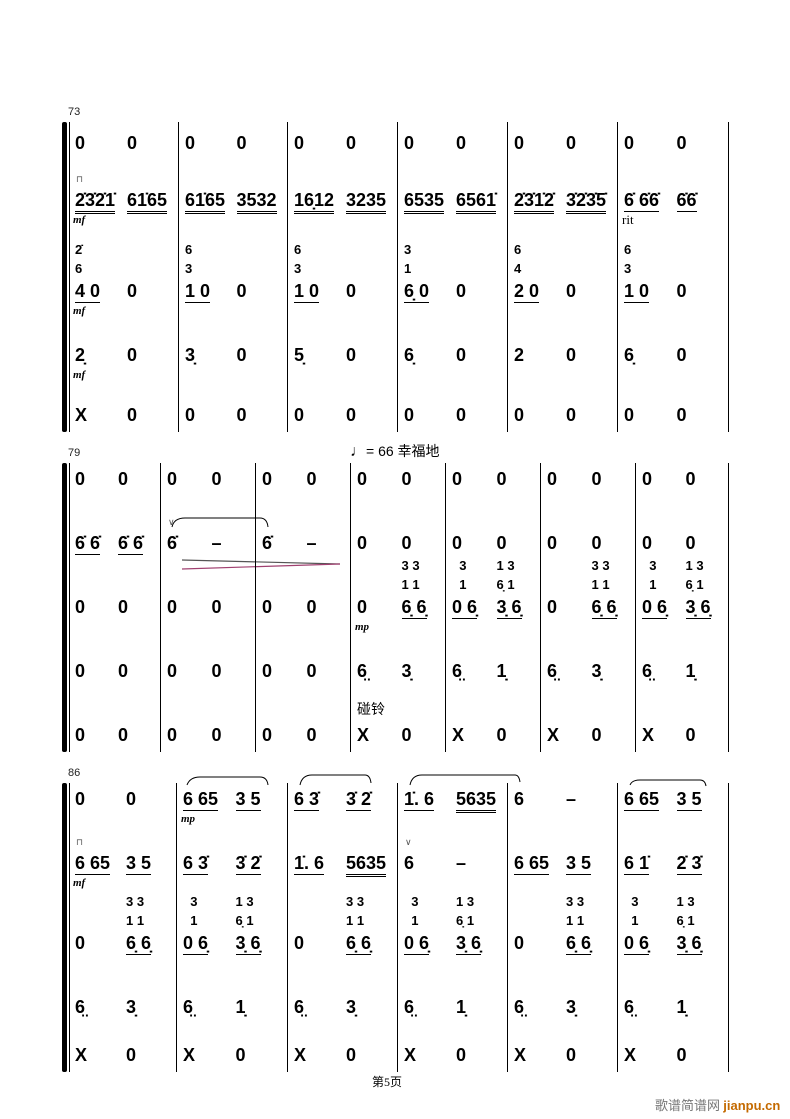 The image size is (790, 1119). What do you see at coordinates (414, 608) in the screenshot?
I see `note-text: 6̣ 6̣` at bounding box center [414, 608].